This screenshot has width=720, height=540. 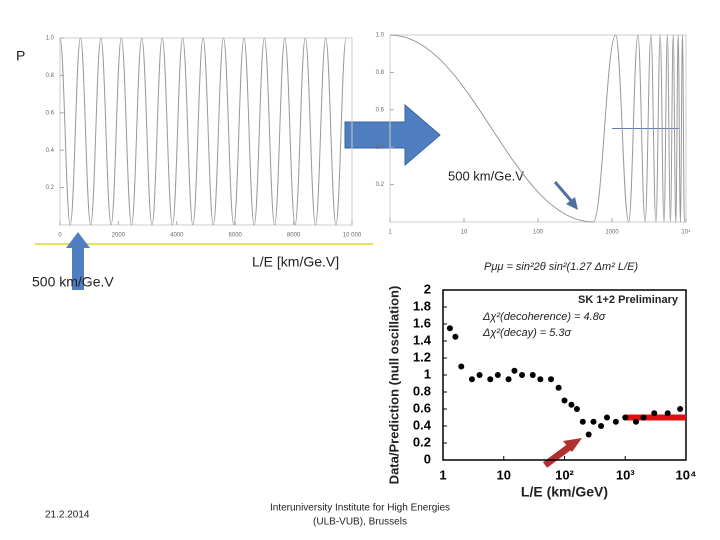 What do you see at coordinates (352, 236) in the screenshot?
I see `x-tick-label: 10 000` at bounding box center [352, 236].